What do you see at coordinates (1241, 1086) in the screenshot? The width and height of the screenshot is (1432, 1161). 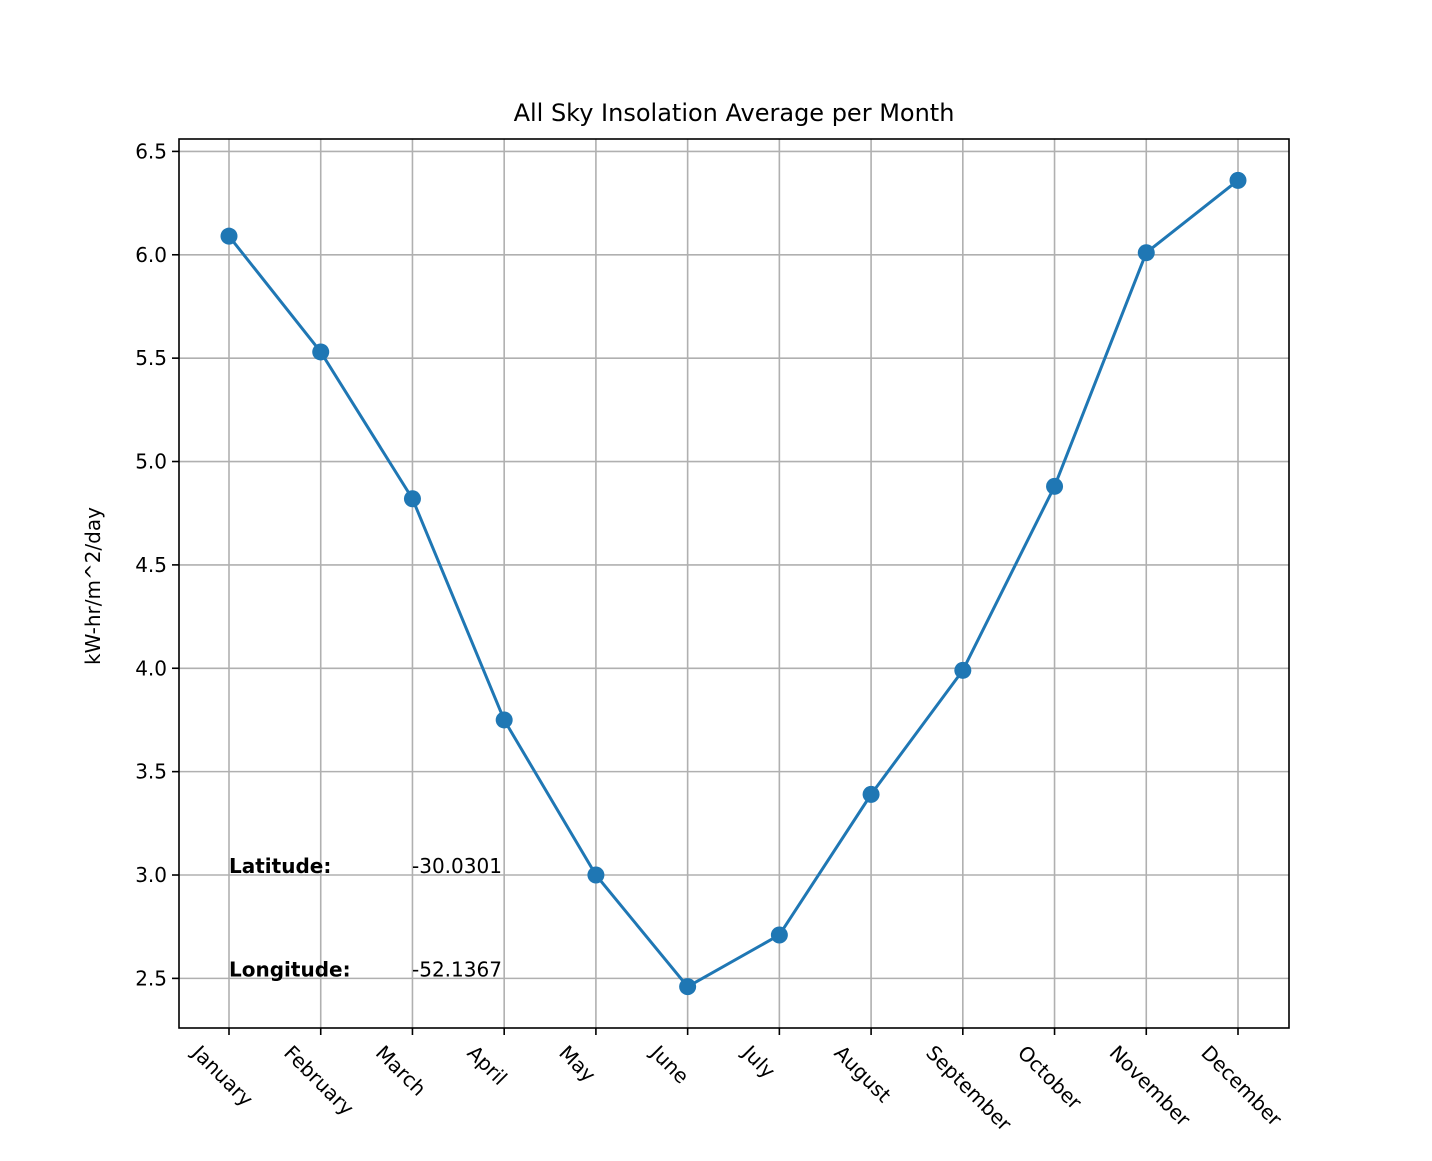 I see `x-tick-label: December` at bounding box center [1241, 1086].